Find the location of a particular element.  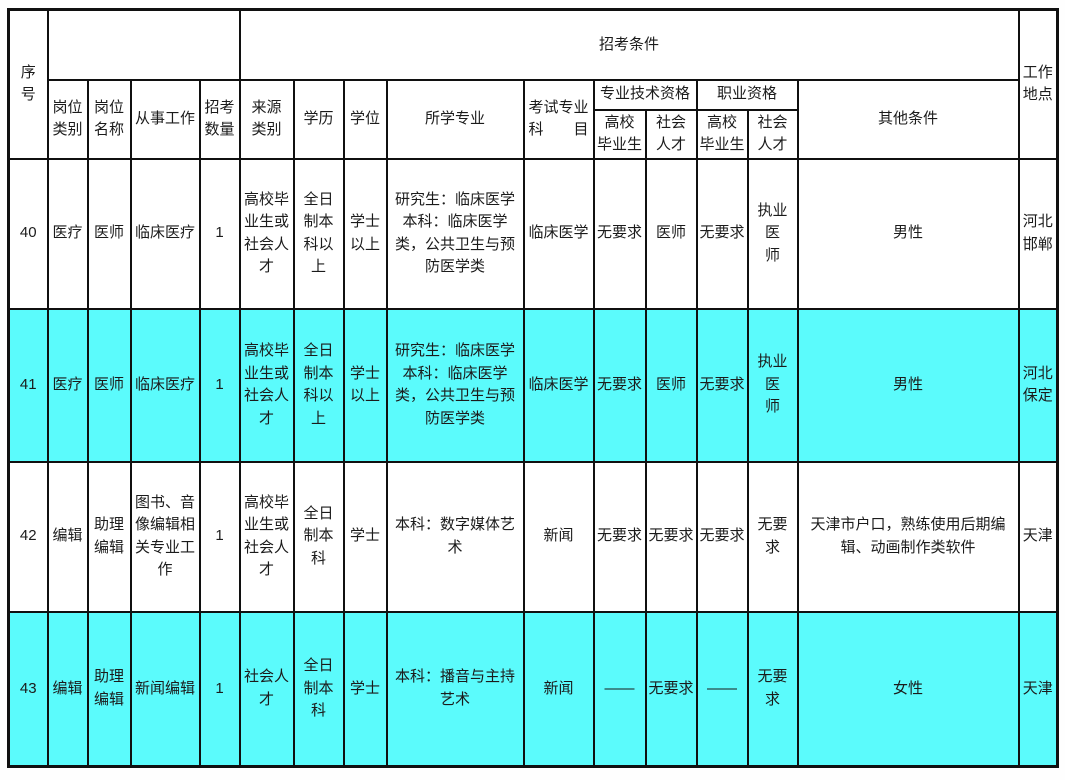

header-major: 所学专业 is located at coordinates (455, 119).